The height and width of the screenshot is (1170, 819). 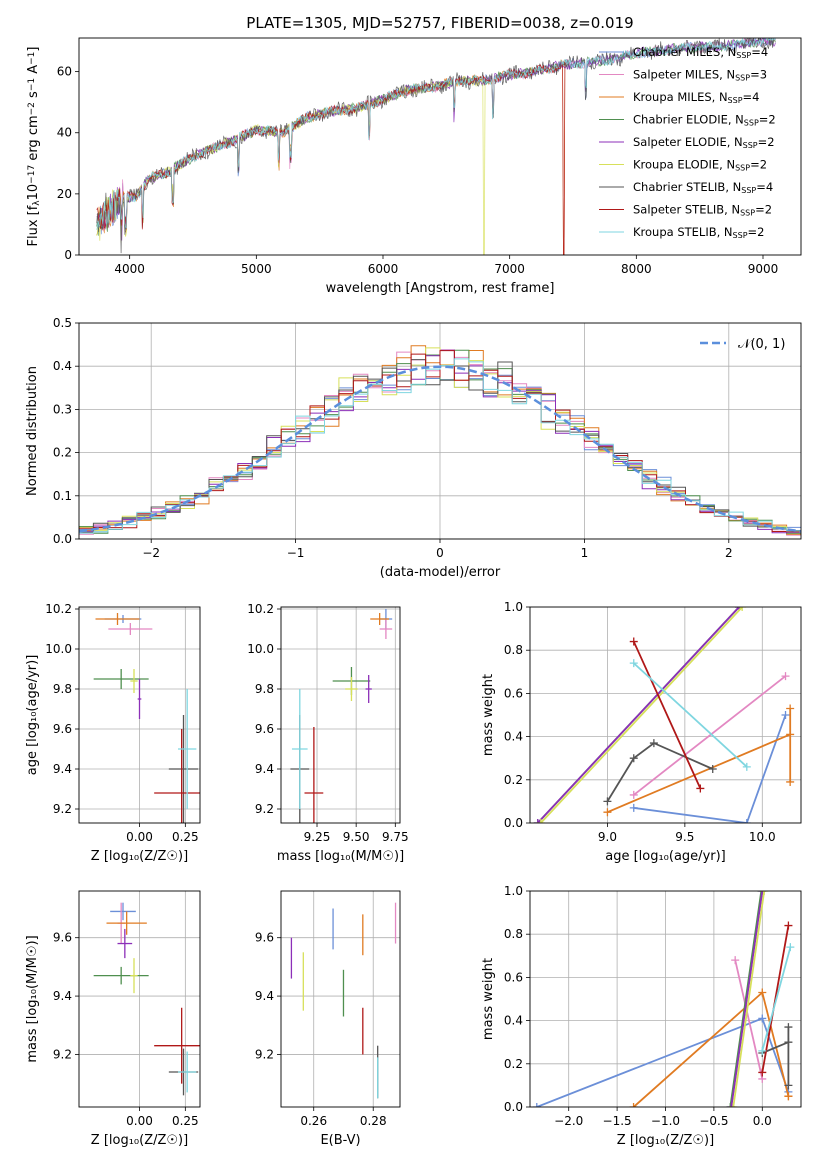 I want to click on mass-vs-Z-ytick-label-0: 9.2, so click(x=62, y=1054).